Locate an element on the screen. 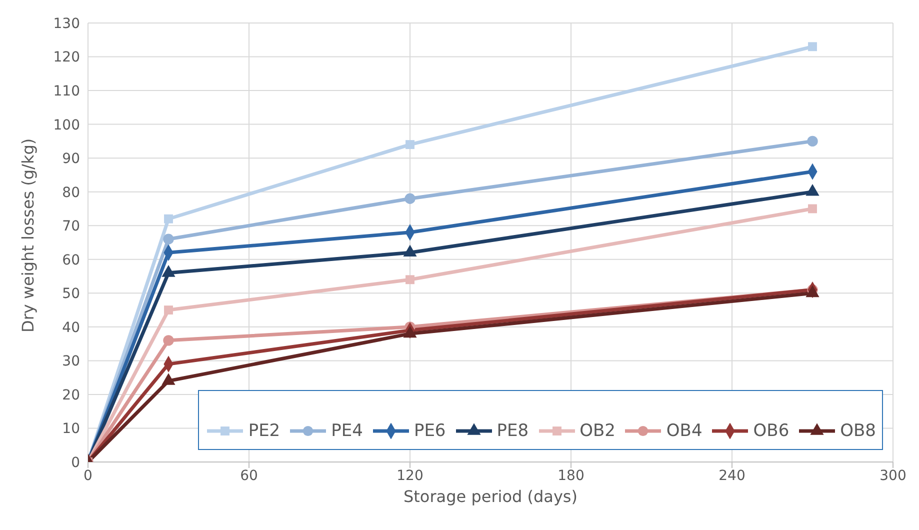  y-tick-label: 120 is located at coordinates (66, 58).